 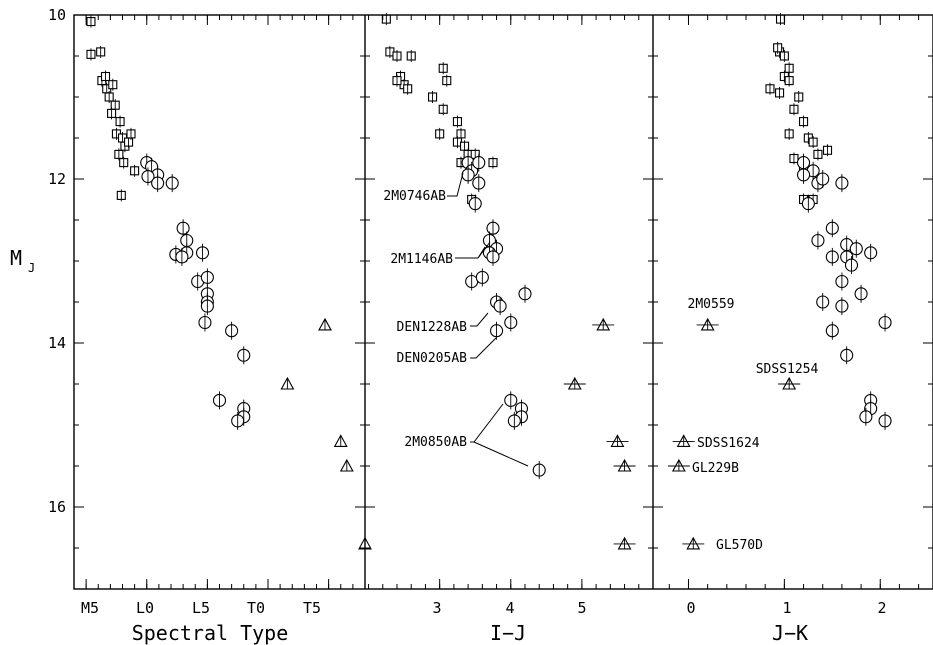 I want to click on annotation-leader-den1228ab, so click(x=479, y=319).